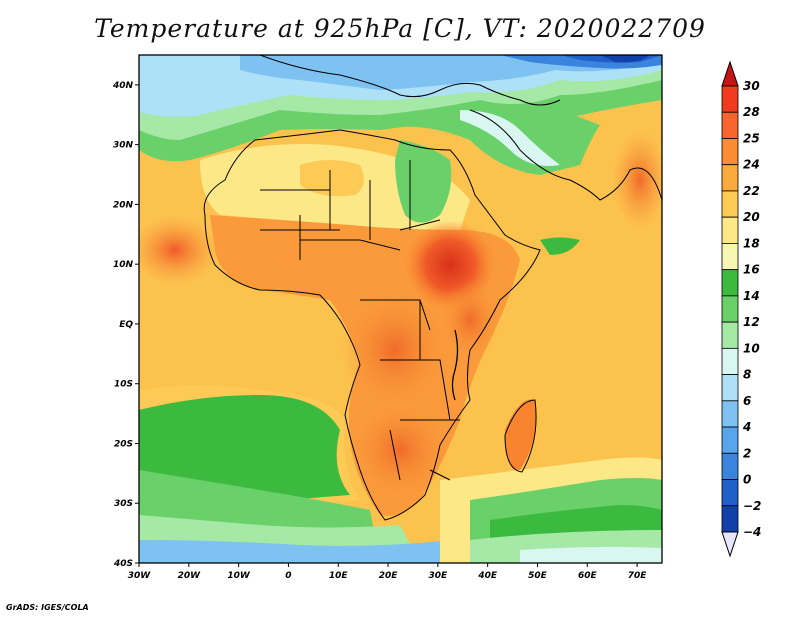 The width and height of the screenshot is (800, 618). Describe the element at coordinates (638, 576) in the screenshot. I see `lon-tick-label: 70E` at that location.